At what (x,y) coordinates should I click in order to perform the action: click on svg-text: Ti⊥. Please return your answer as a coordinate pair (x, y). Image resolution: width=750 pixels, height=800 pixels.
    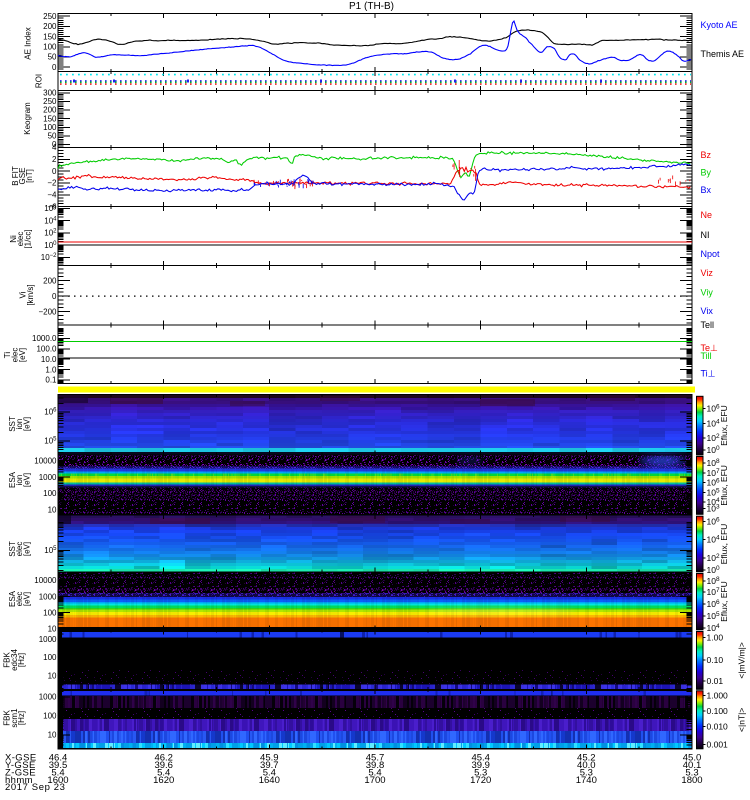
    Looking at the image, I should click on (708, 374).